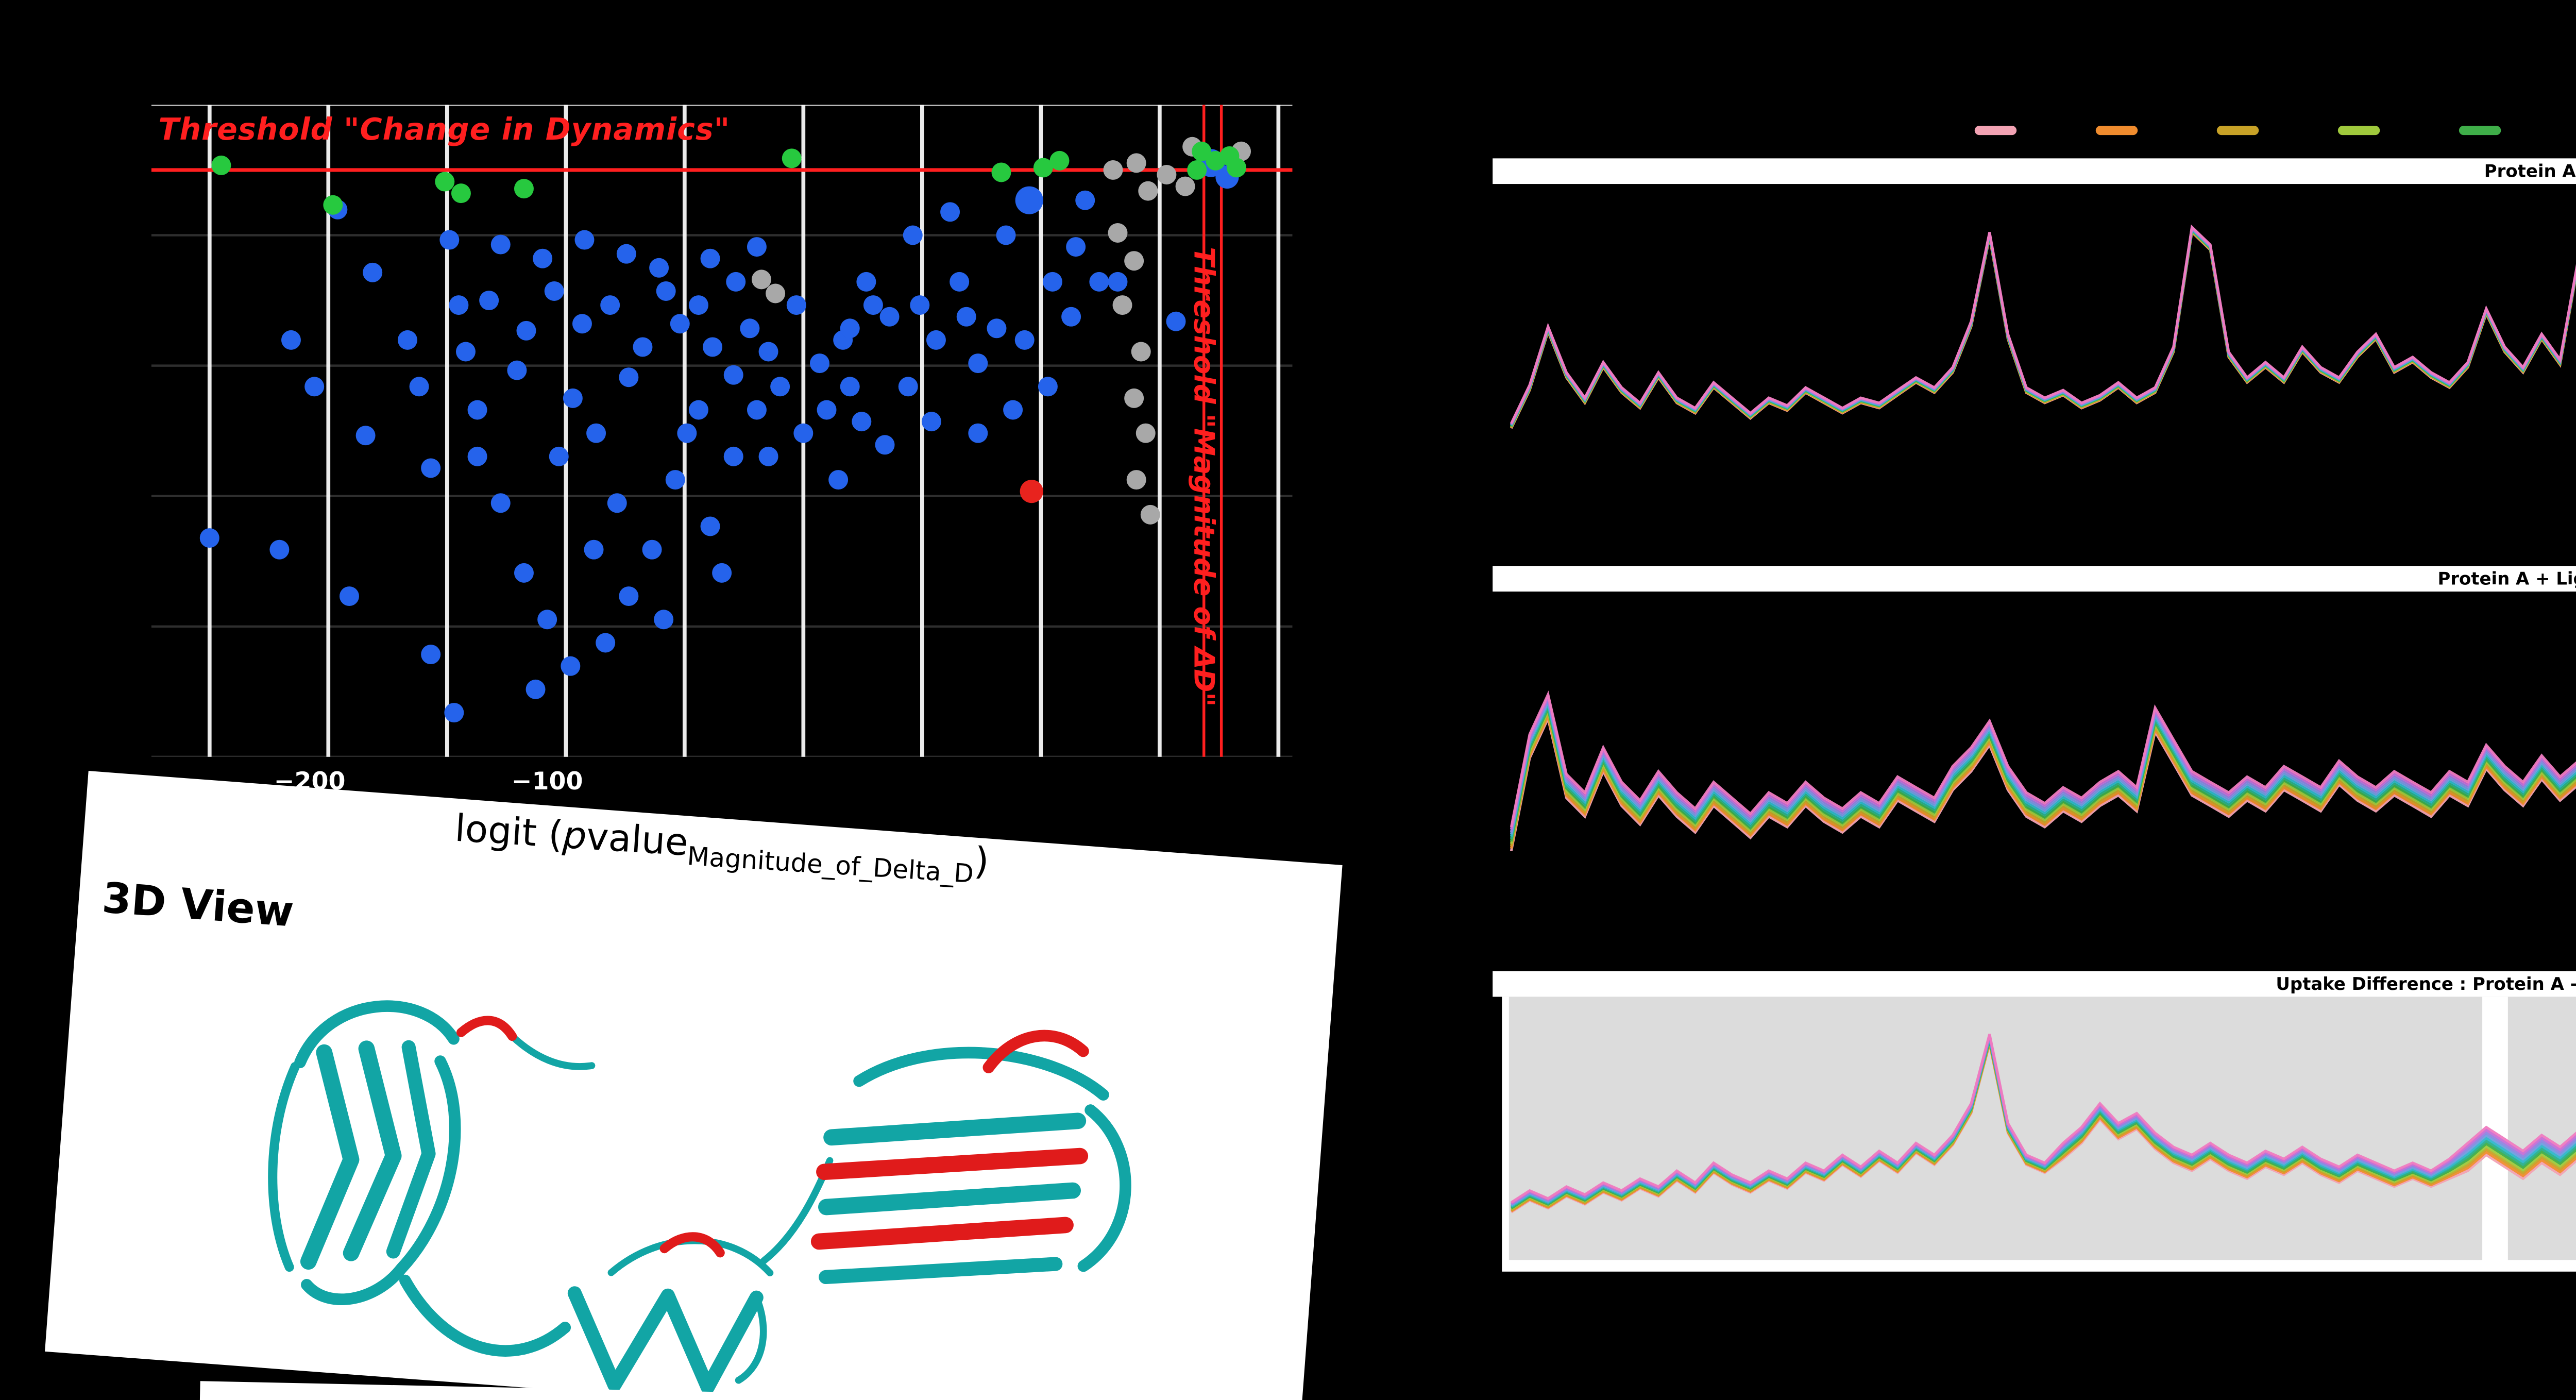 The image size is (2576, 1400). Describe the element at coordinates (2034, 579) in the screenshot. I see `panel-header-protein-a-ligand: Protein A + Ligand` at that location.